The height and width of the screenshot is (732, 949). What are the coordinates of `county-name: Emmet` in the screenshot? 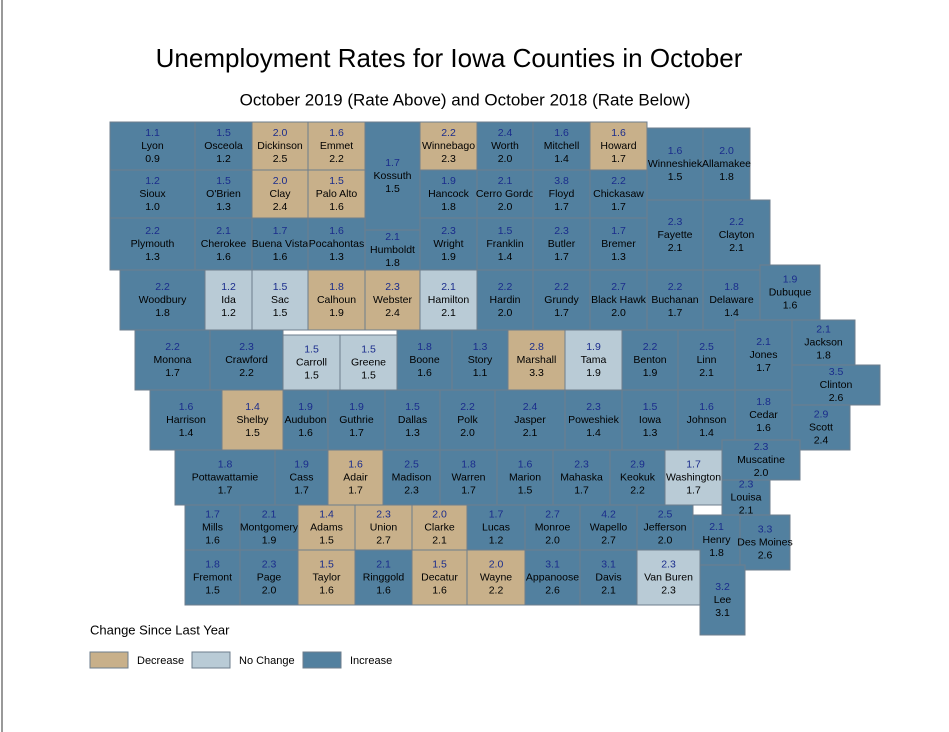 It's located at (336, 146).